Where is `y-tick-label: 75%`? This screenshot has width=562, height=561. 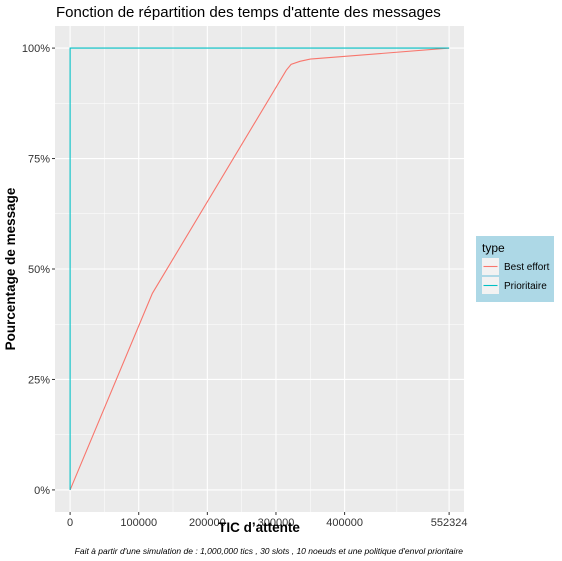
y-tick-label: 75% is located at coordinates (39, 160).